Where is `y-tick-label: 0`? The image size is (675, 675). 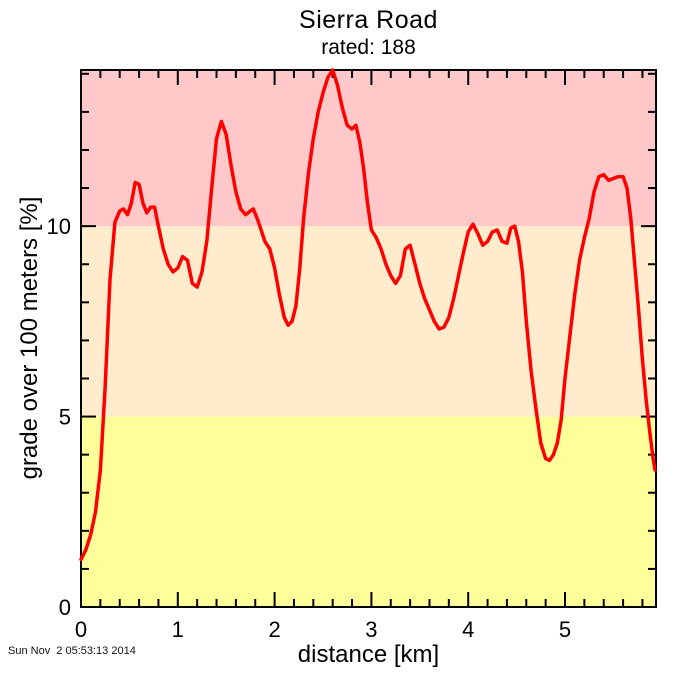
y-tick-label: 0 is located at coordinates (65, 607).